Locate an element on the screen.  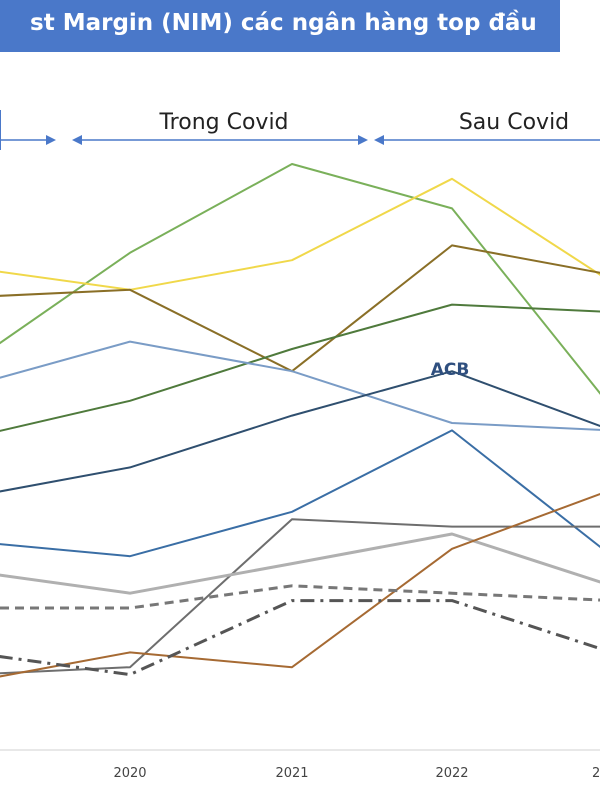
period-label-during-covid: Trong Covid is located at coordinates (223, 122).